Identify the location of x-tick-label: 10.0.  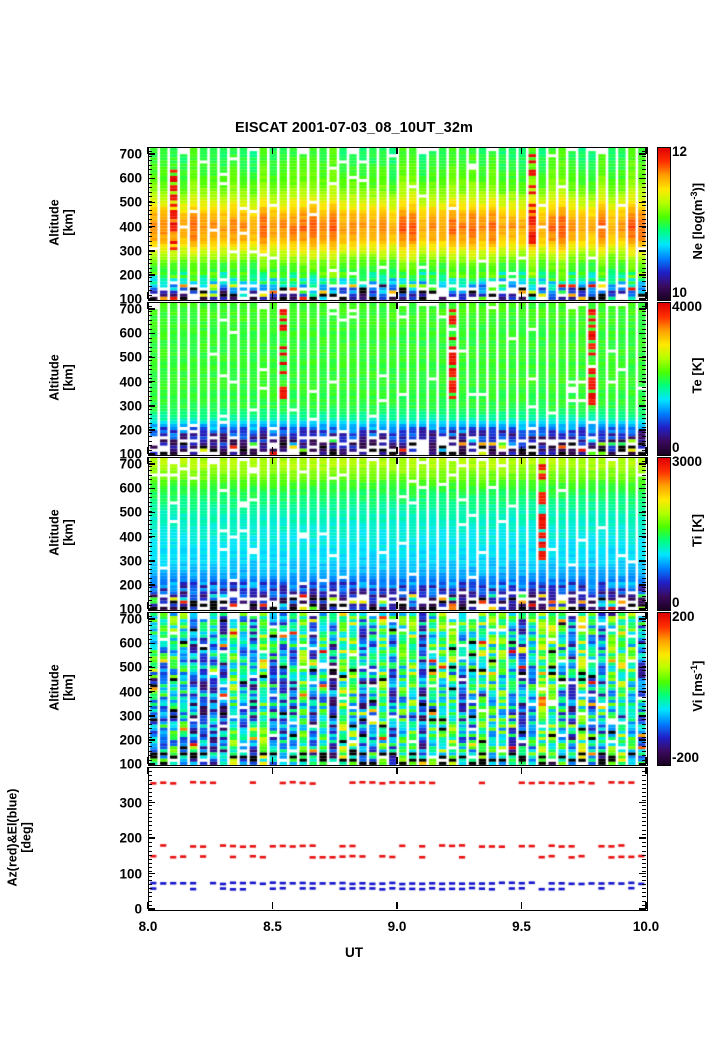
(646, 926).